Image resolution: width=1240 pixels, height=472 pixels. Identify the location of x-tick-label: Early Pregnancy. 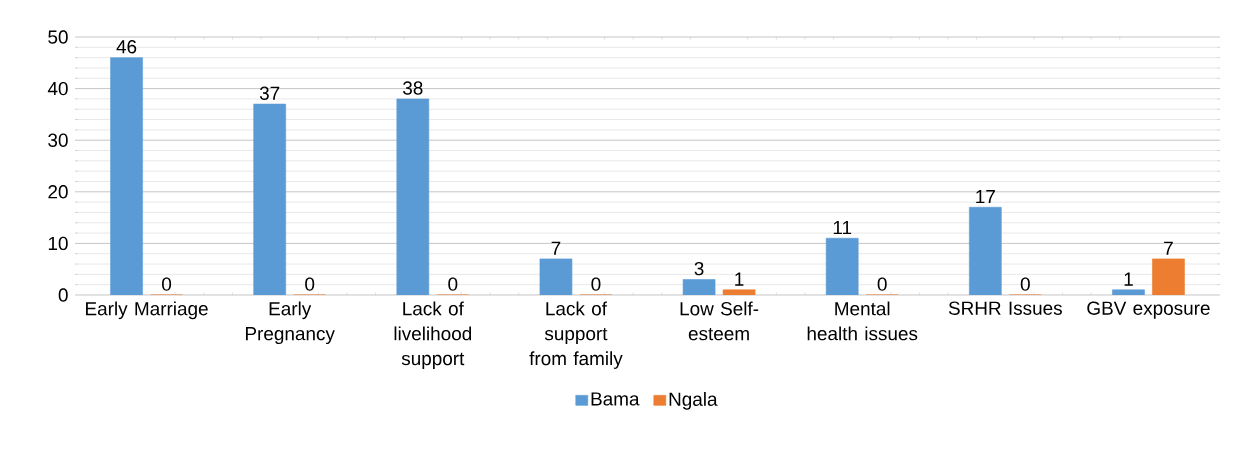
(290, 323).